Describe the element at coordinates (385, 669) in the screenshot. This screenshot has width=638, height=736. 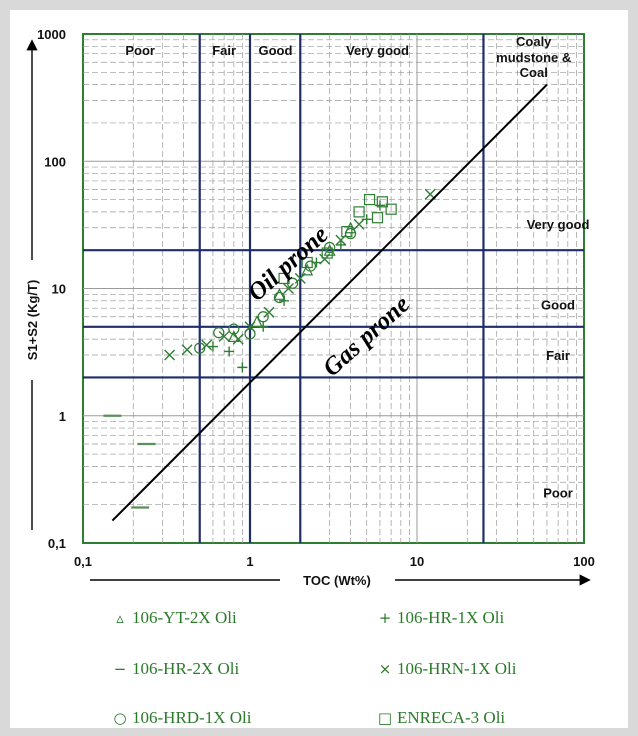
I see `legend-symbol-icon: ×` at that location.